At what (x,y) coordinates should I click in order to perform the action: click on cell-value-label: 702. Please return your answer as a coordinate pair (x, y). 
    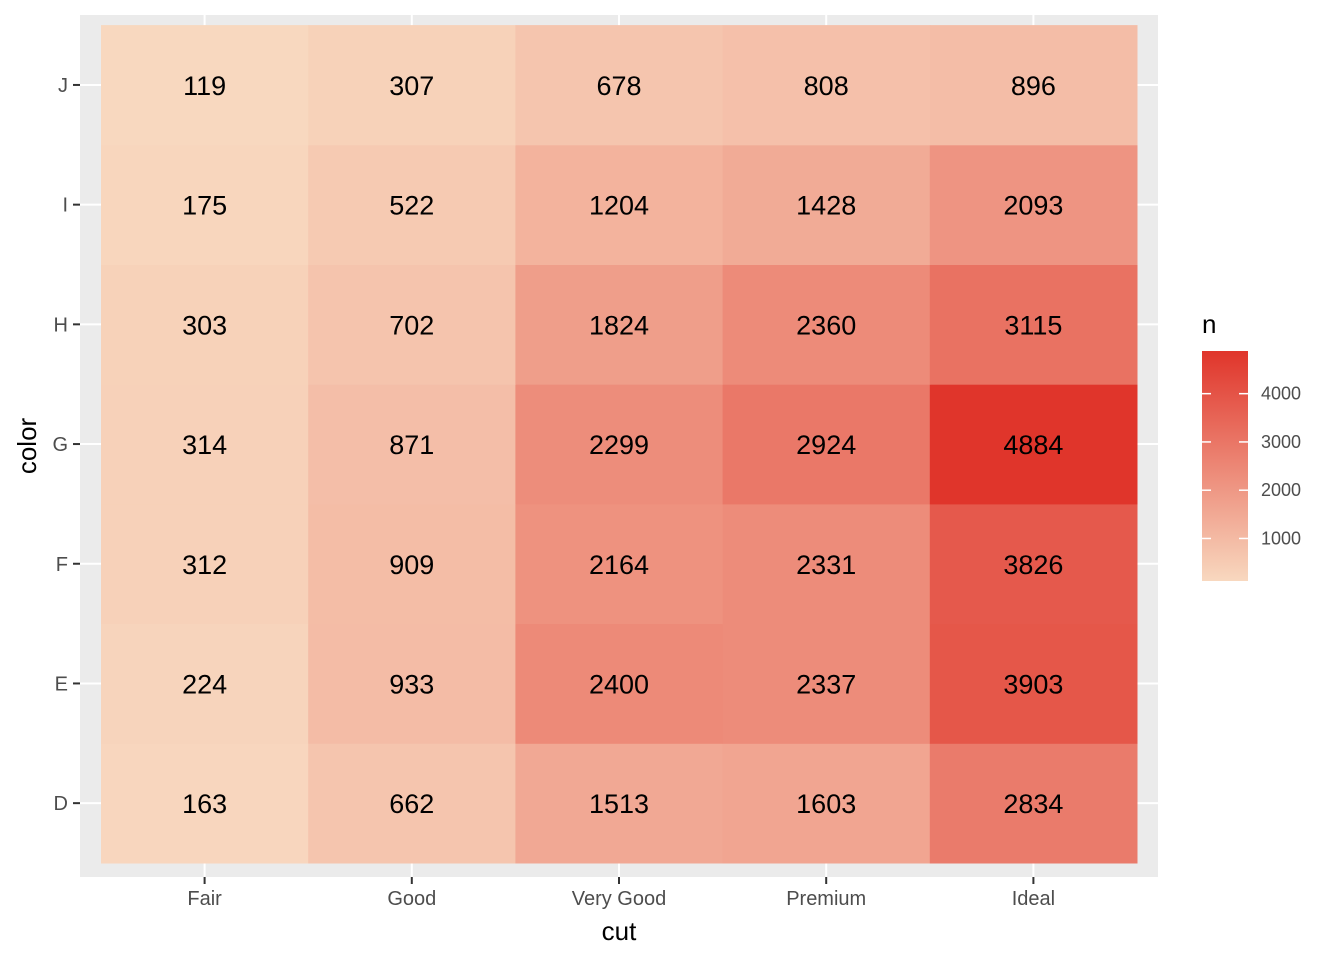
    Looking at the image, I should click on (411, 325).